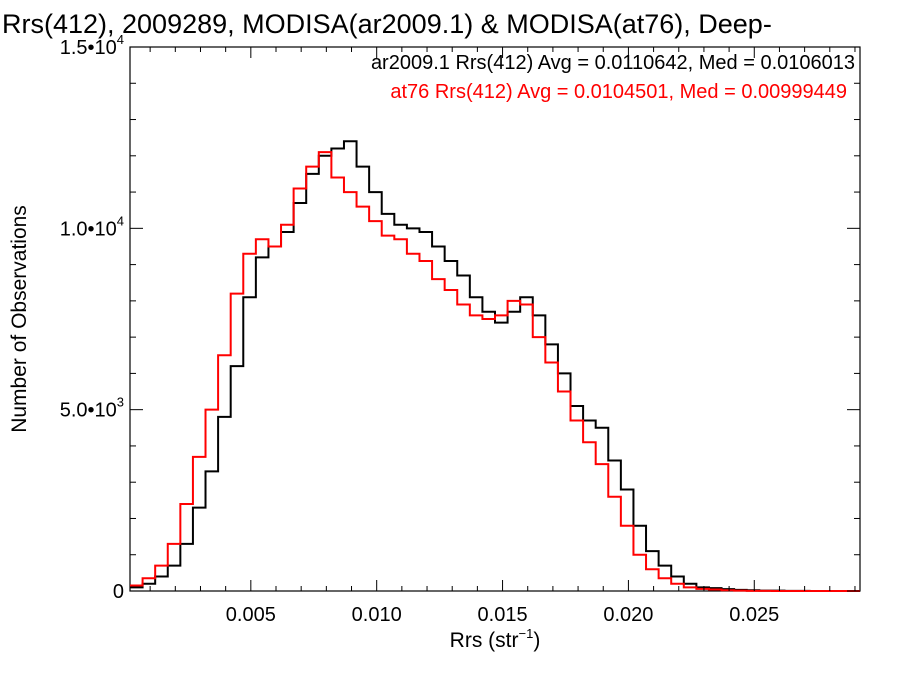  I want to click on x-tick-label: 0.020, so click(628, 615).